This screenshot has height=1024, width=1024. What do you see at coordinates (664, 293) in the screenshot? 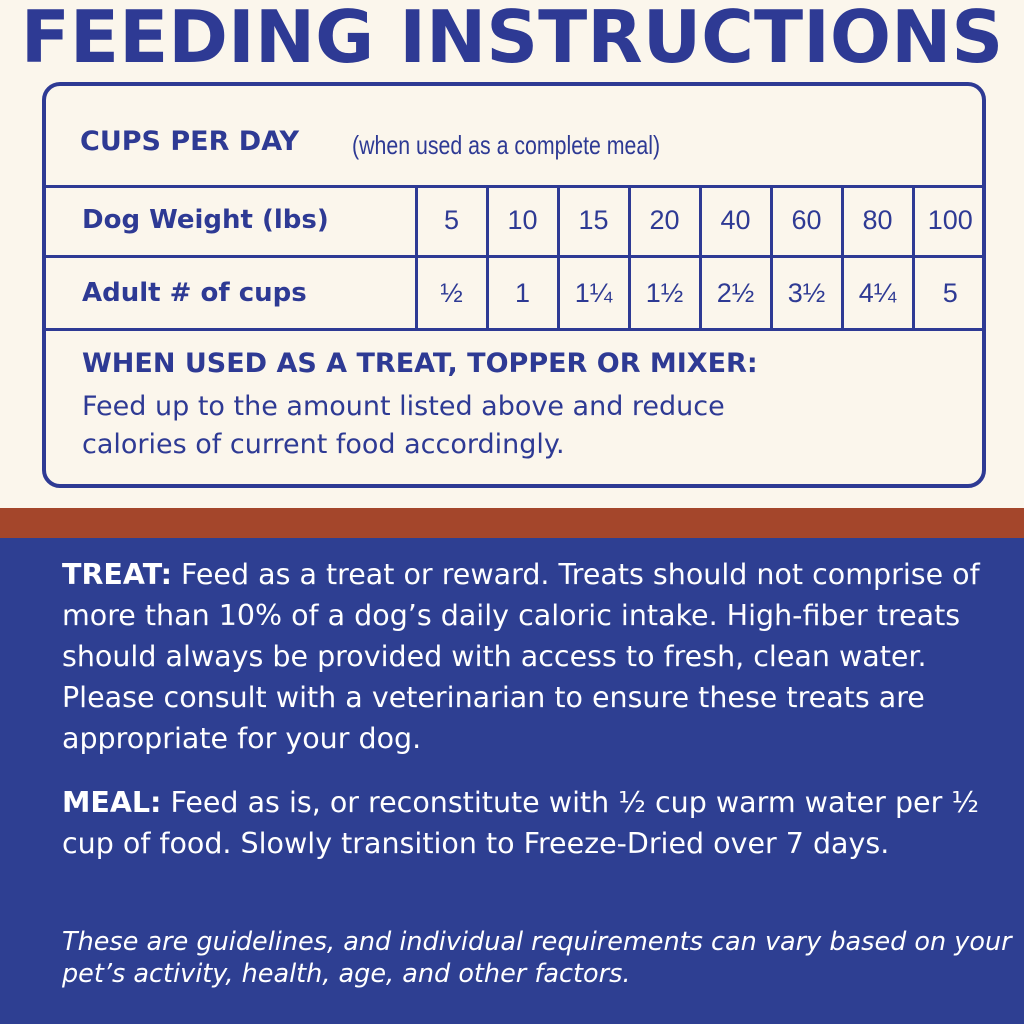
I see `table-cell-cups: 1½` at bounding box center [664, 293].